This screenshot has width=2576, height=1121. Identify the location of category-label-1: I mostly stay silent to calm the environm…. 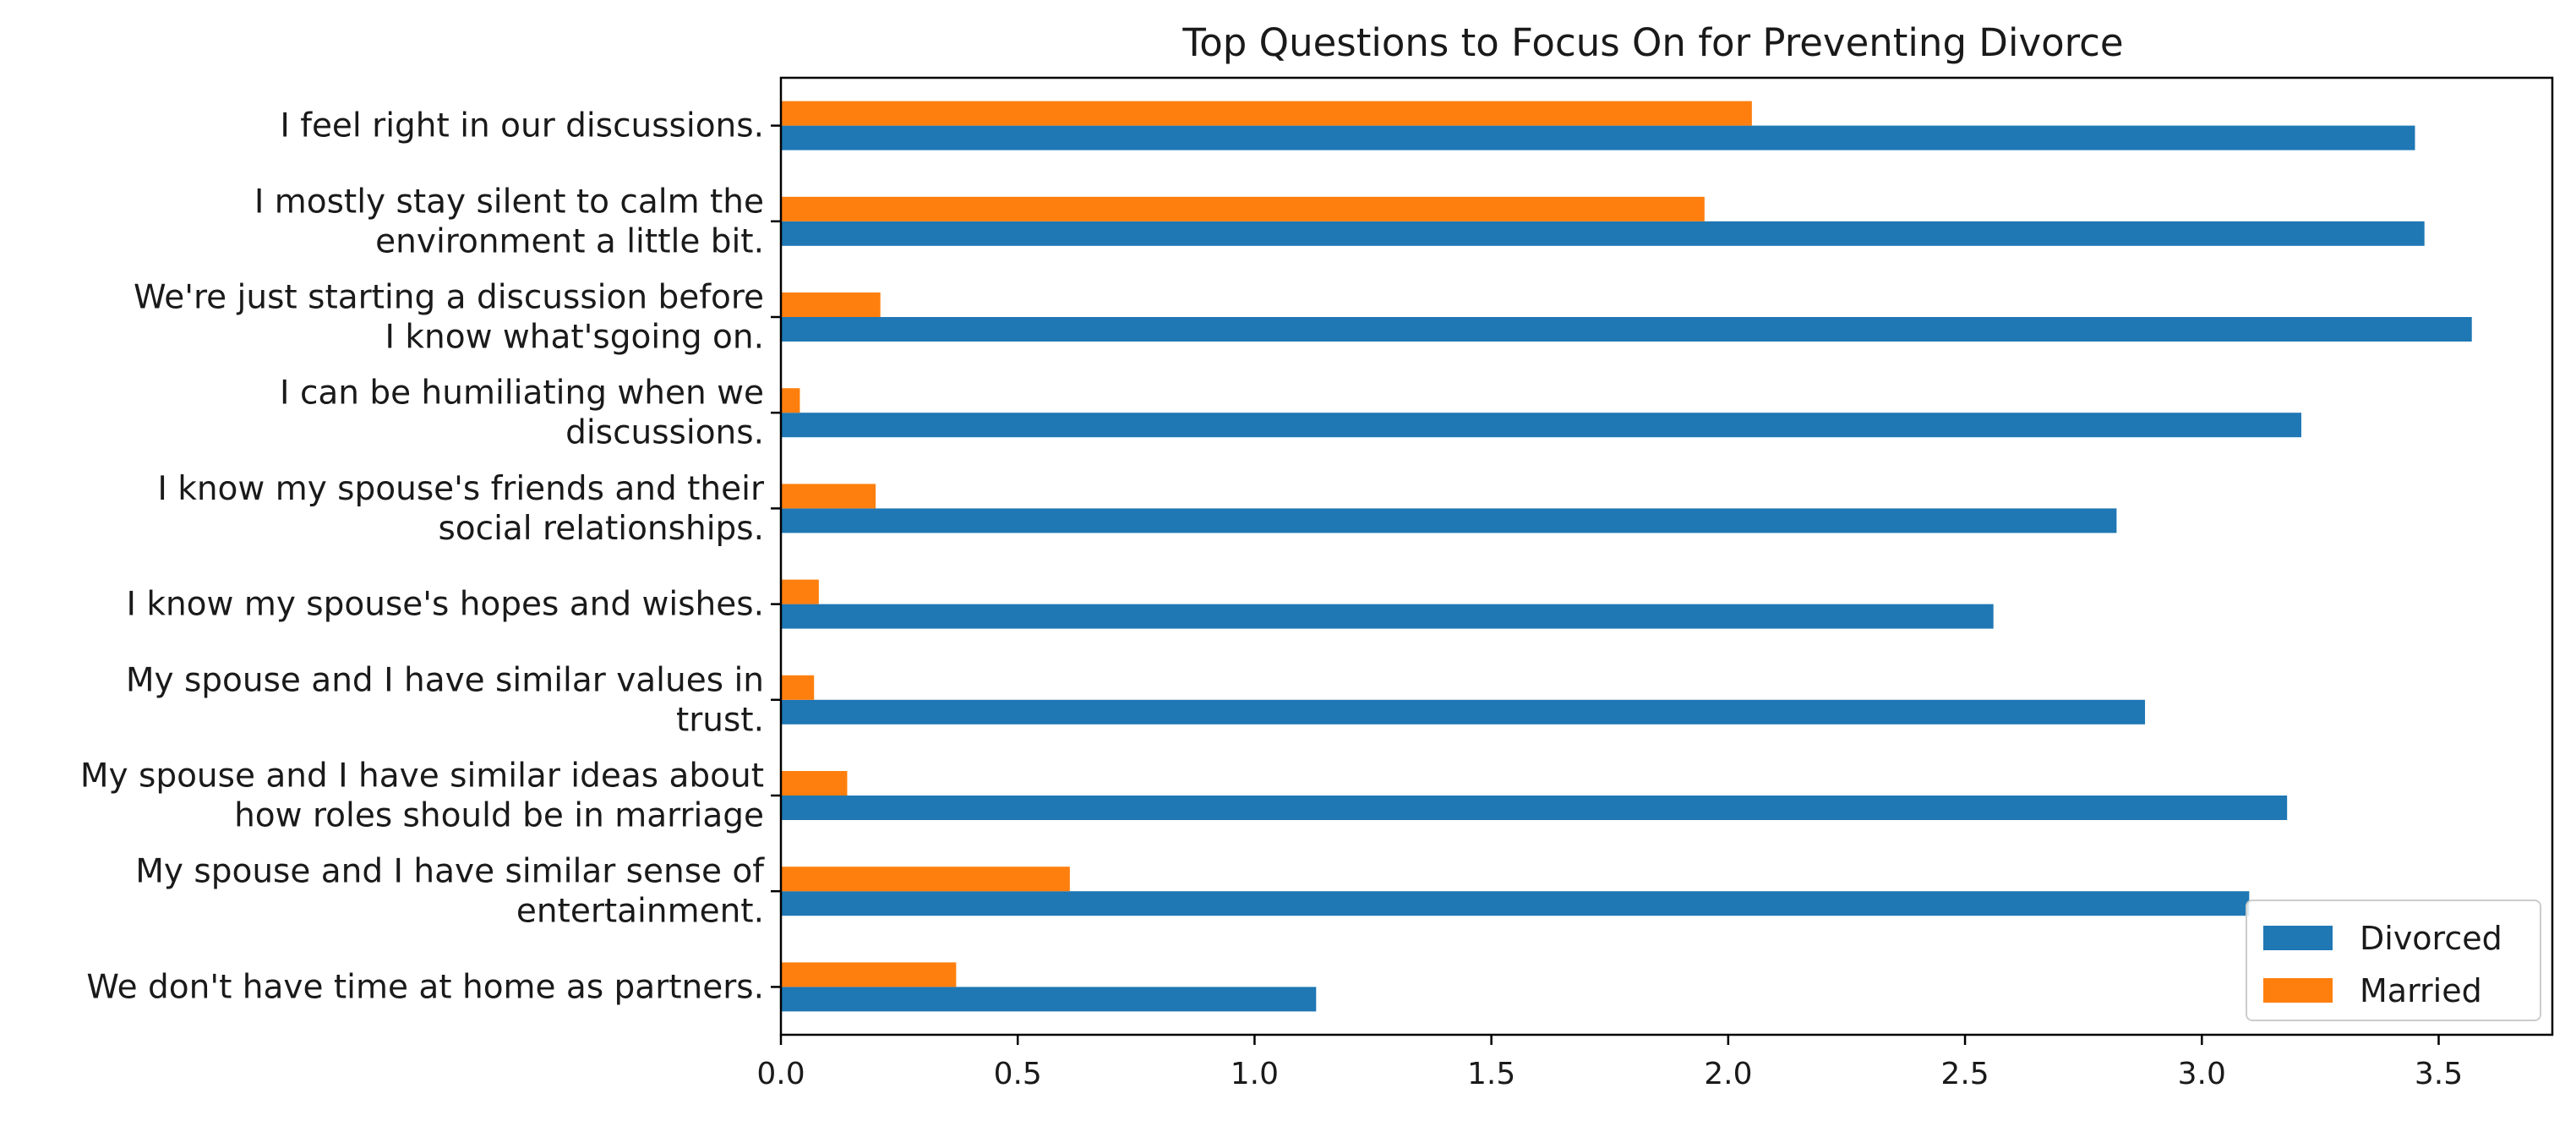
(509, 221).